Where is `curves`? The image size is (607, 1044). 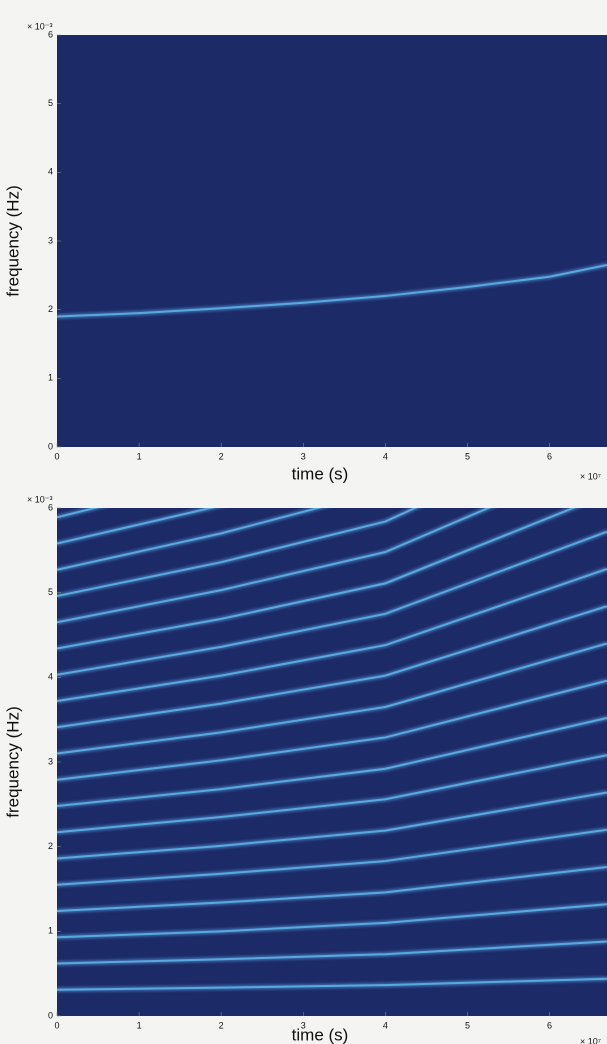 curves is located at coordinates (332, 291).